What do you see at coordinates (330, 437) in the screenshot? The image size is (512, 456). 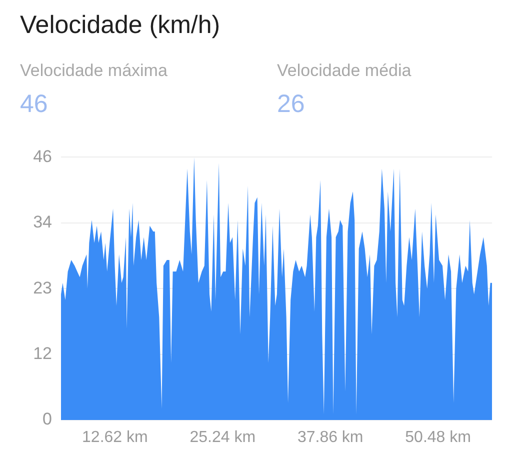 I see `x-tick-label: 37.86 km` at bounding box center [330, 437].